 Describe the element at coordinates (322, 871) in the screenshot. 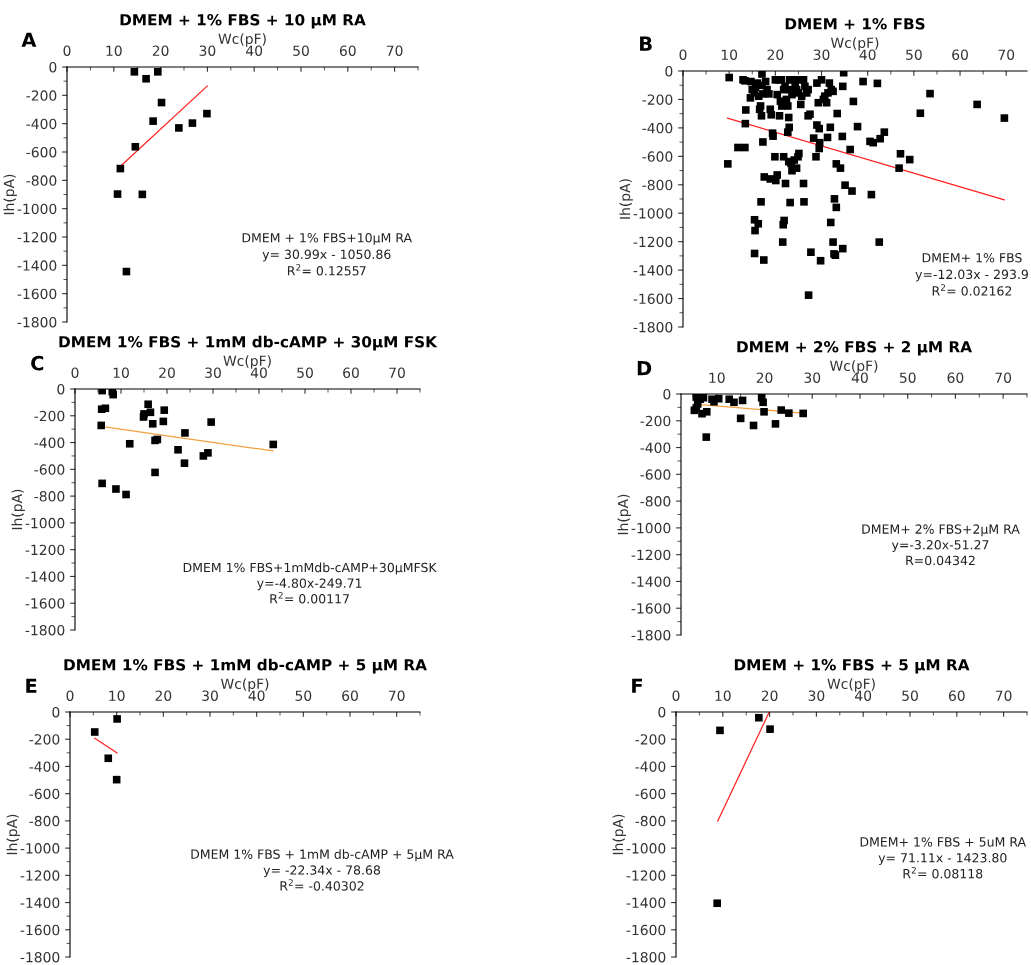

I see `annotation: y= -22.34x - 78.68` at that location.